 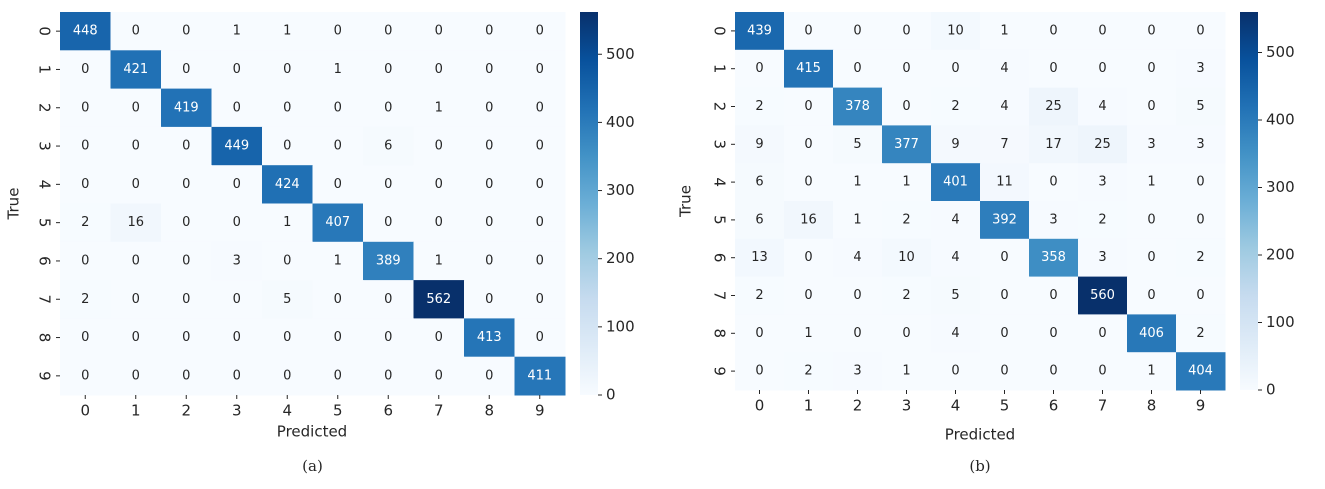 What do you see at coordinates (808, 219) in the screenshot?
I see `cell-label: 16` at bounding box center [808, 219].